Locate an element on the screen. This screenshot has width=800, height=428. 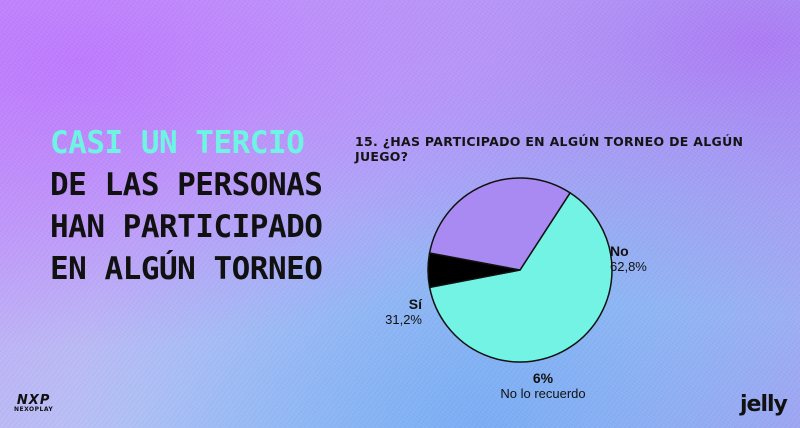
pie-slice-si is located at coordinates (500, 224).